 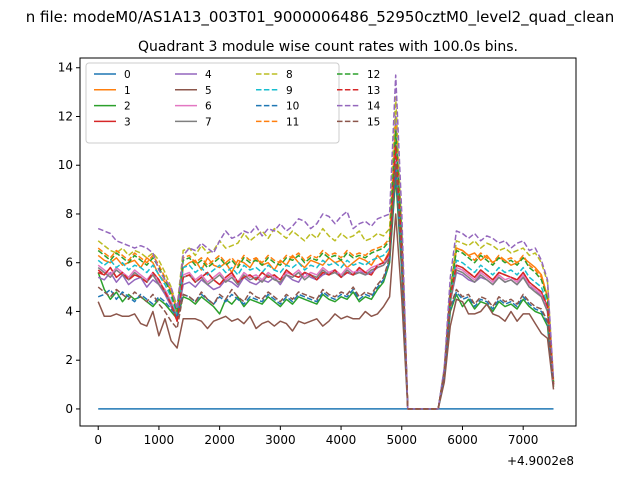 What do you see at coordinates (208, 91) in the screenshot?
I see `legend-label-5: 5` at bounding box center [208, 91].